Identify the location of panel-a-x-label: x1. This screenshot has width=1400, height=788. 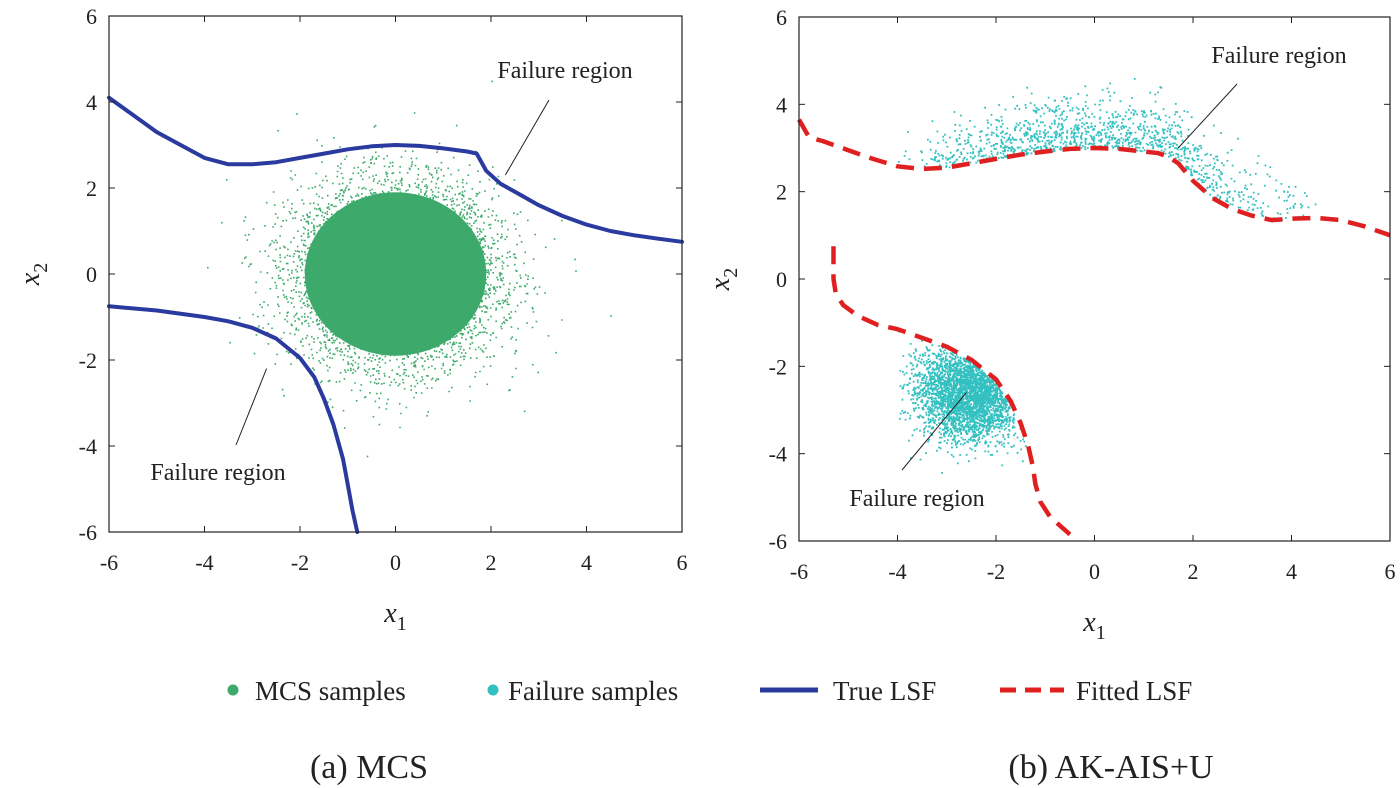
(394, 616).